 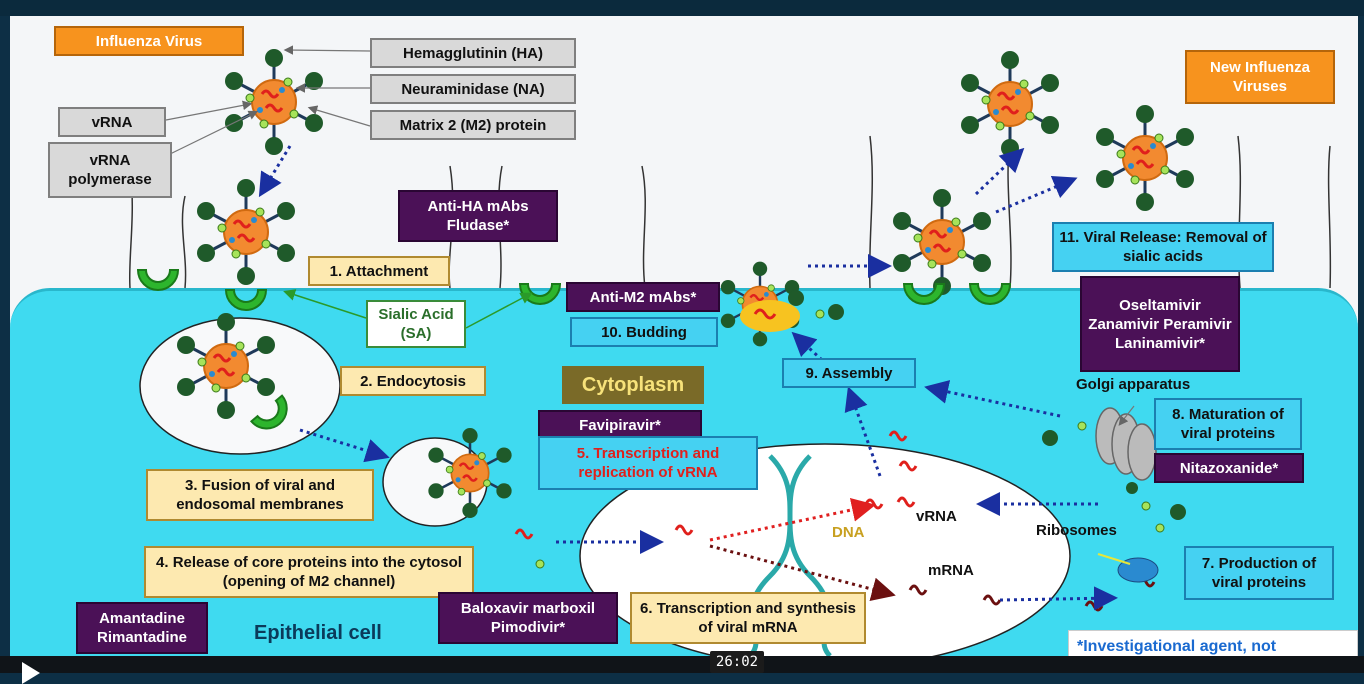 What do you see at coordinates (1133, 384) in the screenshot?
I see `golgi-label: Golgi apparatus` at bounding box center [1133, 384].